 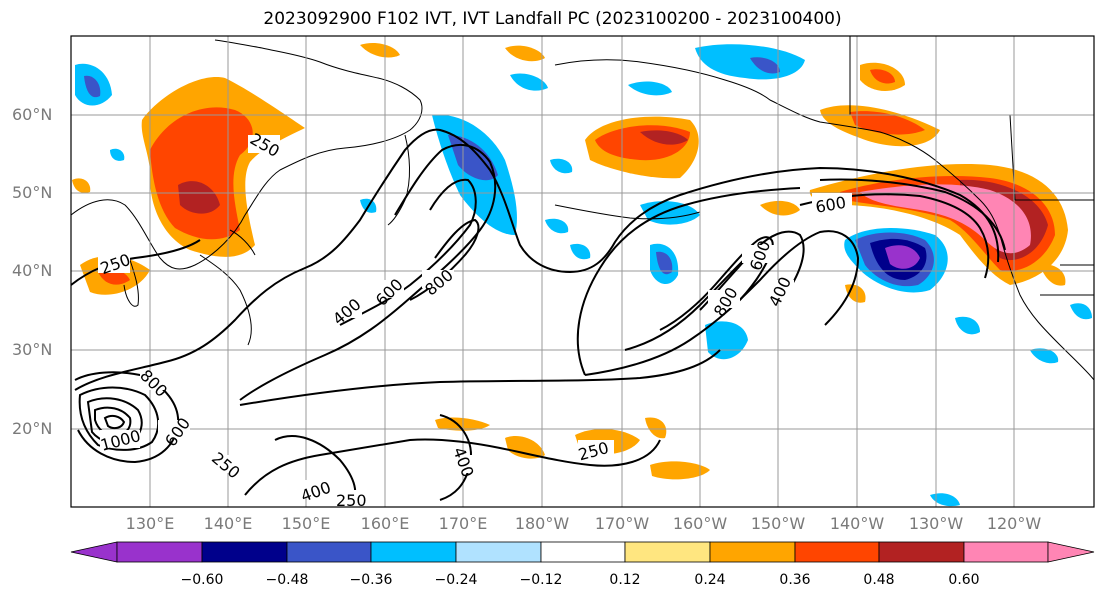 I want to click on colorbar-tick-label: 0.24, so click(x=710, y=580).